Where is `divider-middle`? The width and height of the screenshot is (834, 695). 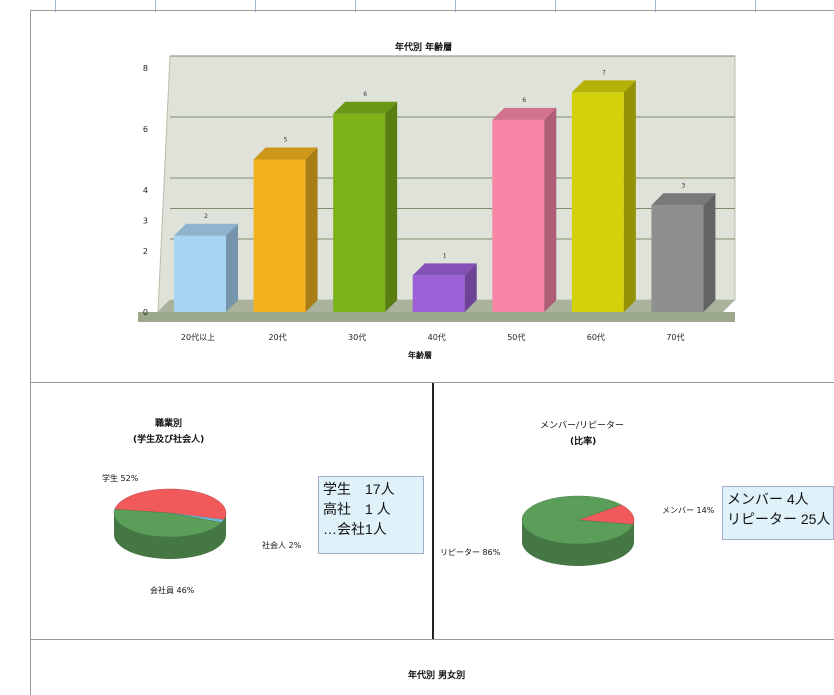
divider-middle is located at coordinates (433, 511).